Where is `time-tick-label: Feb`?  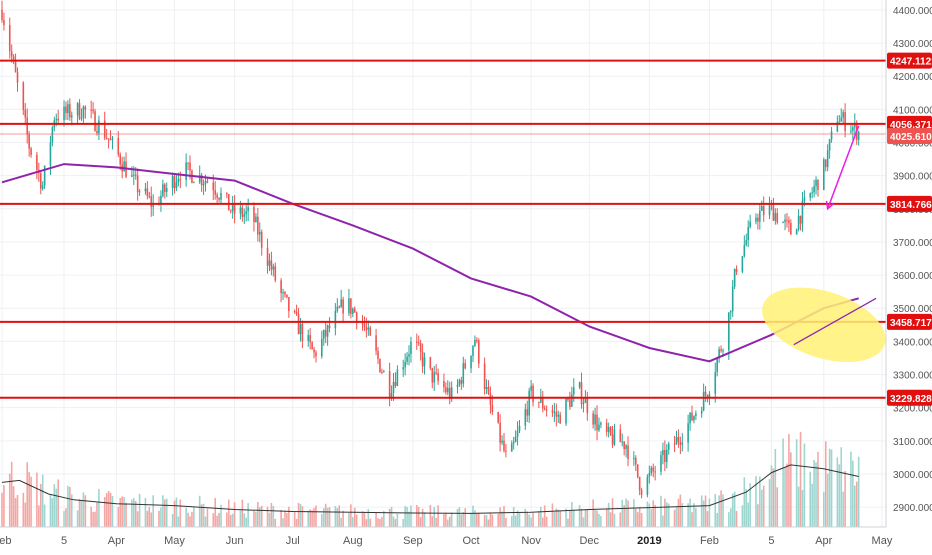 time-tick-label: Feb is located at coordinates (709, 541).